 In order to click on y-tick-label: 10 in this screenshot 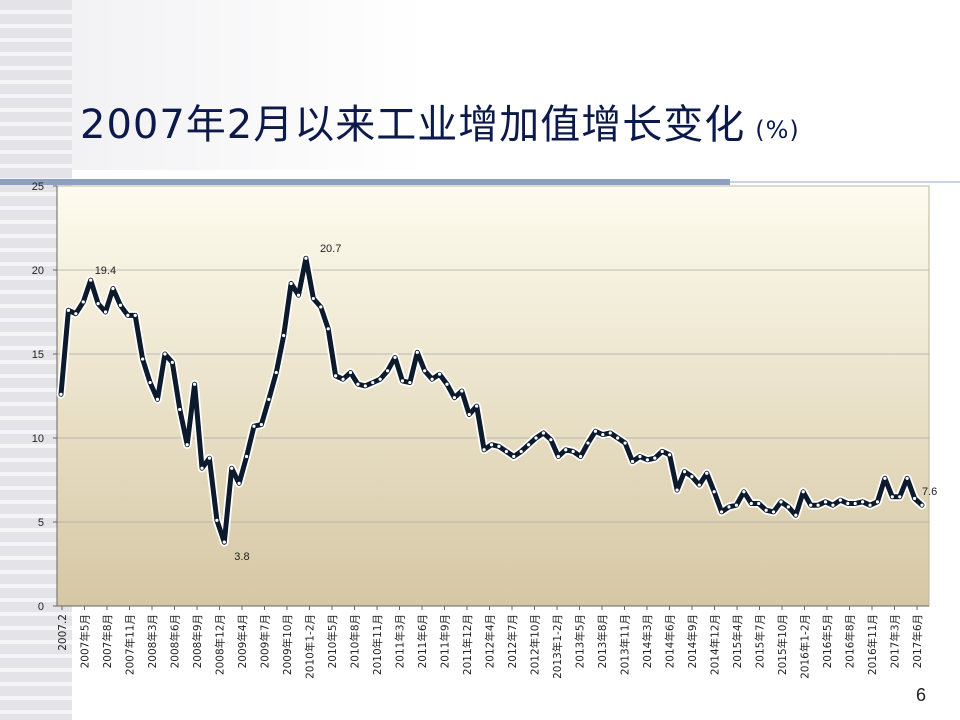, I will do `click(38, 439)`.